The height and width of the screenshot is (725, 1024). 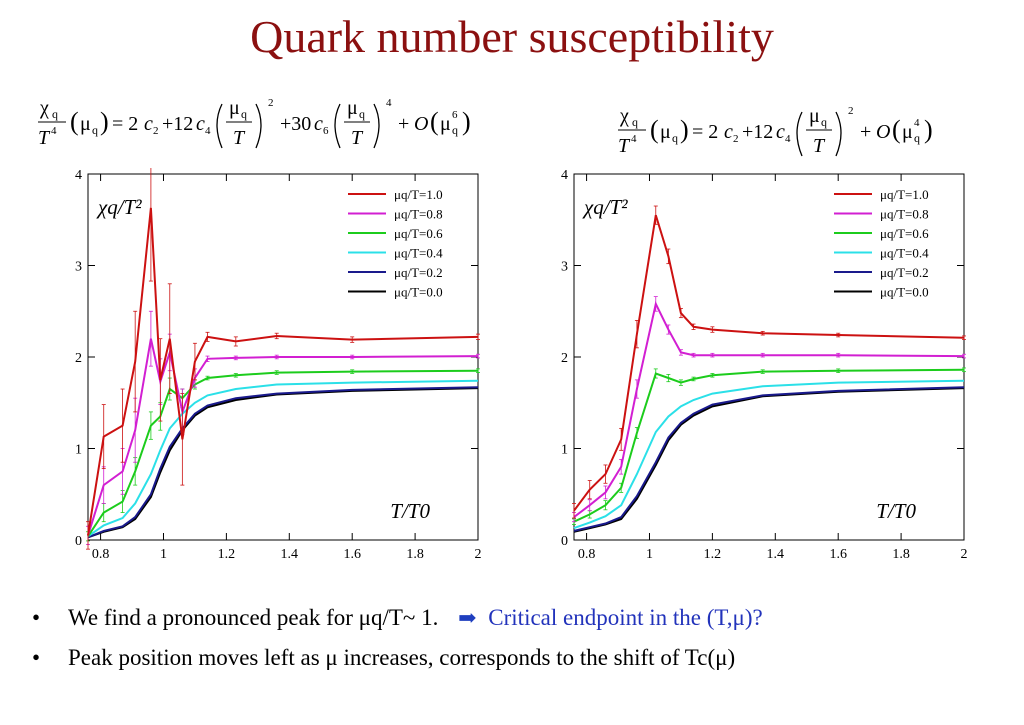 I want to click on legend-label: μq/T=0.4, so click(x=418, y=253).